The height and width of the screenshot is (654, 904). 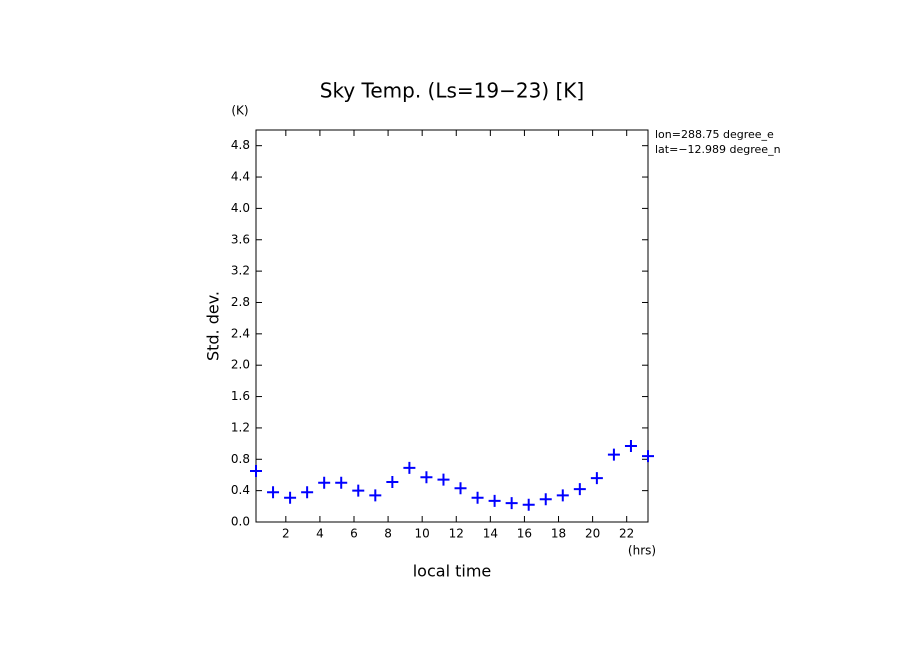 What do you see at coordinates (240, 239) in the screenshot?
I see `y-tick-label: 3.6` at bounding box center [240, 239].